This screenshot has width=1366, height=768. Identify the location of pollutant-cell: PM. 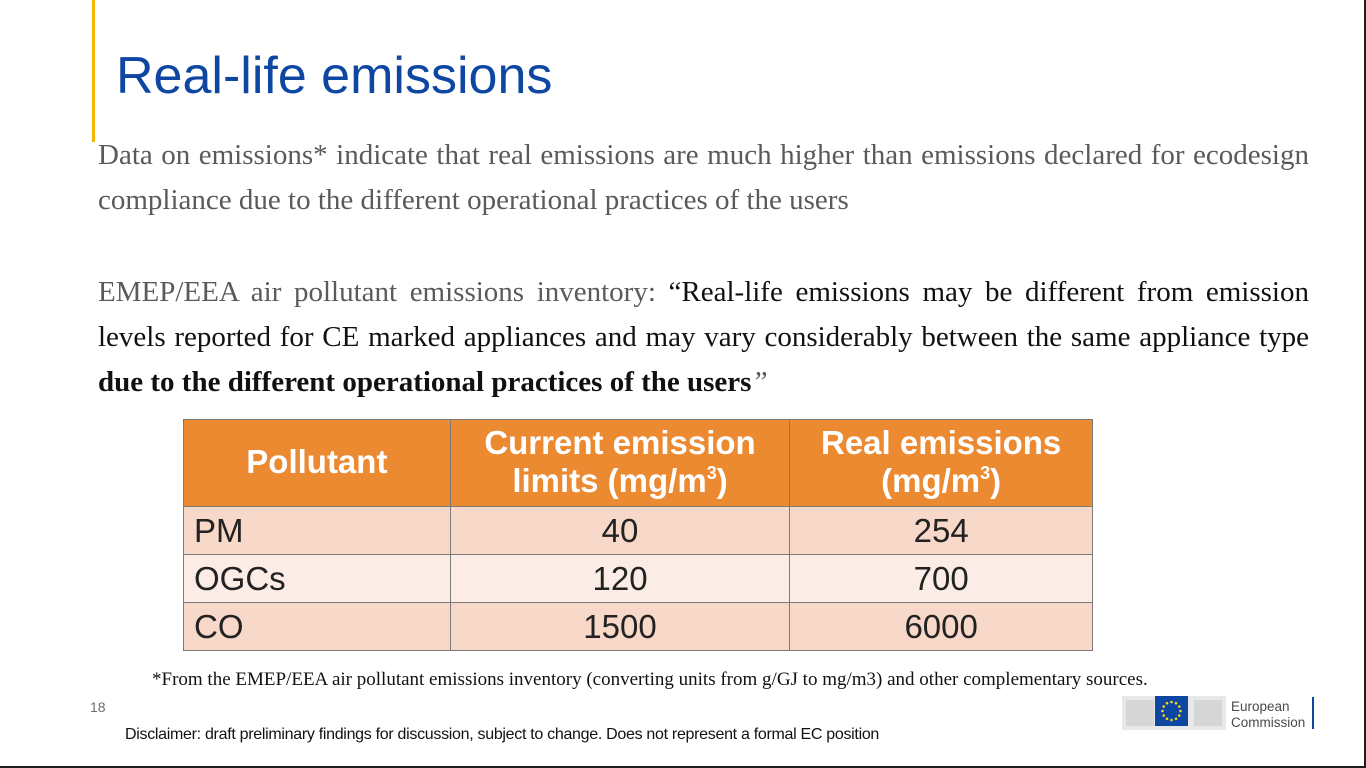
(317, 530).